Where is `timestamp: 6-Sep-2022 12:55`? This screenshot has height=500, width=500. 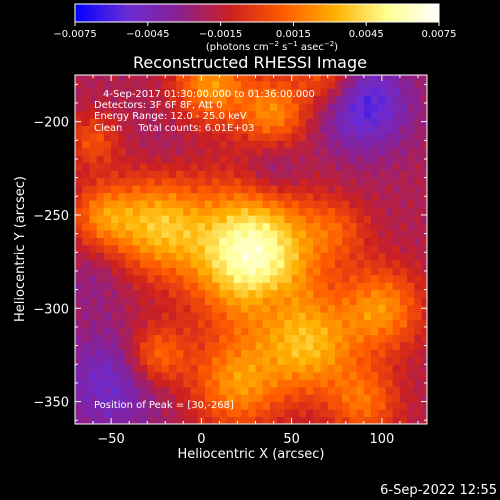 timestamp: 6-Sep-2022 12:55 is located at coordinates (438, 490).